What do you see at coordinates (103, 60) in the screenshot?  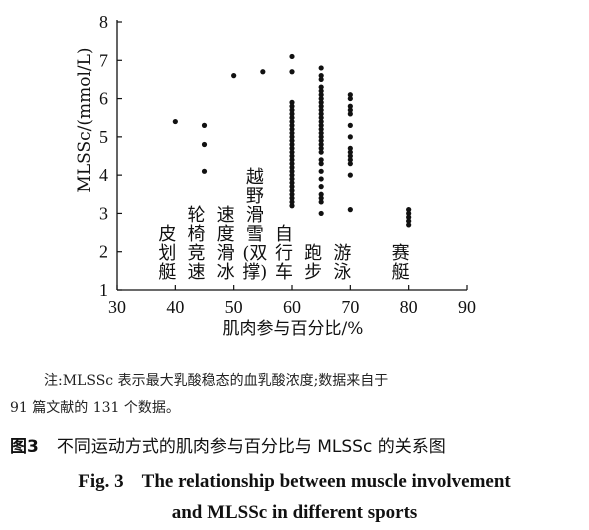 I see `y-tick-label: 7` at bounding box center [103, 60].